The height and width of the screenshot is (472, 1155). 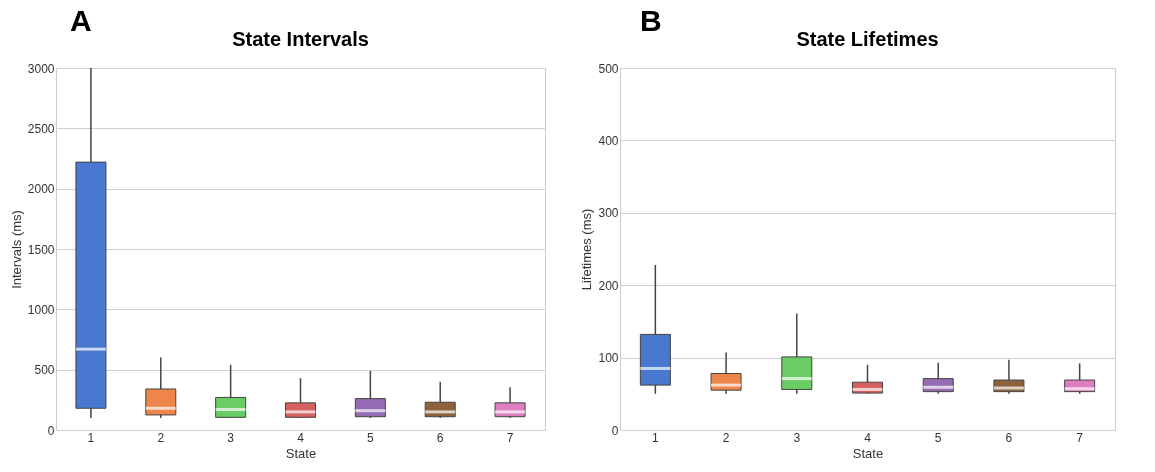 What do you see at coordinates (300, 39) in the screenshot?
I see `chart-title: State Intervals` at bounding box center [300, 39].